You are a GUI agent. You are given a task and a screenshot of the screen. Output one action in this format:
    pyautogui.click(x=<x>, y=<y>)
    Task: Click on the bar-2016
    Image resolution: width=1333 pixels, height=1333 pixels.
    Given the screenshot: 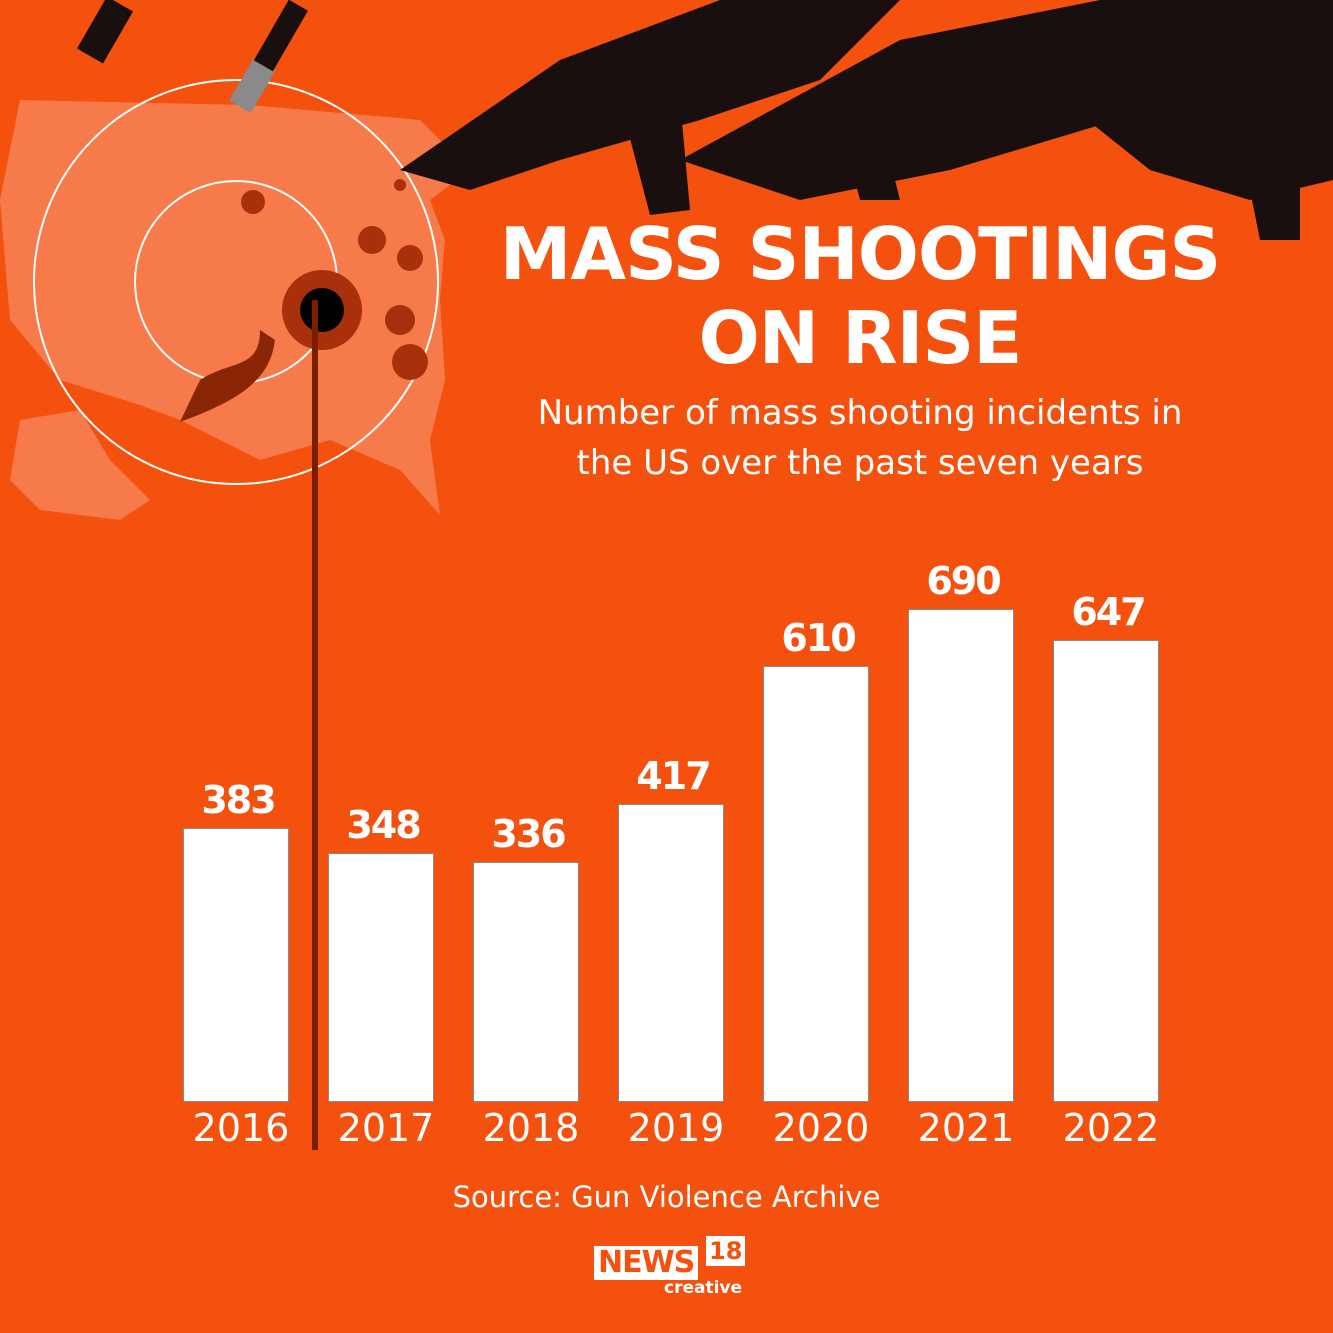 What is the action you would take?
    pyautogui.click(x=236, y=965)
    